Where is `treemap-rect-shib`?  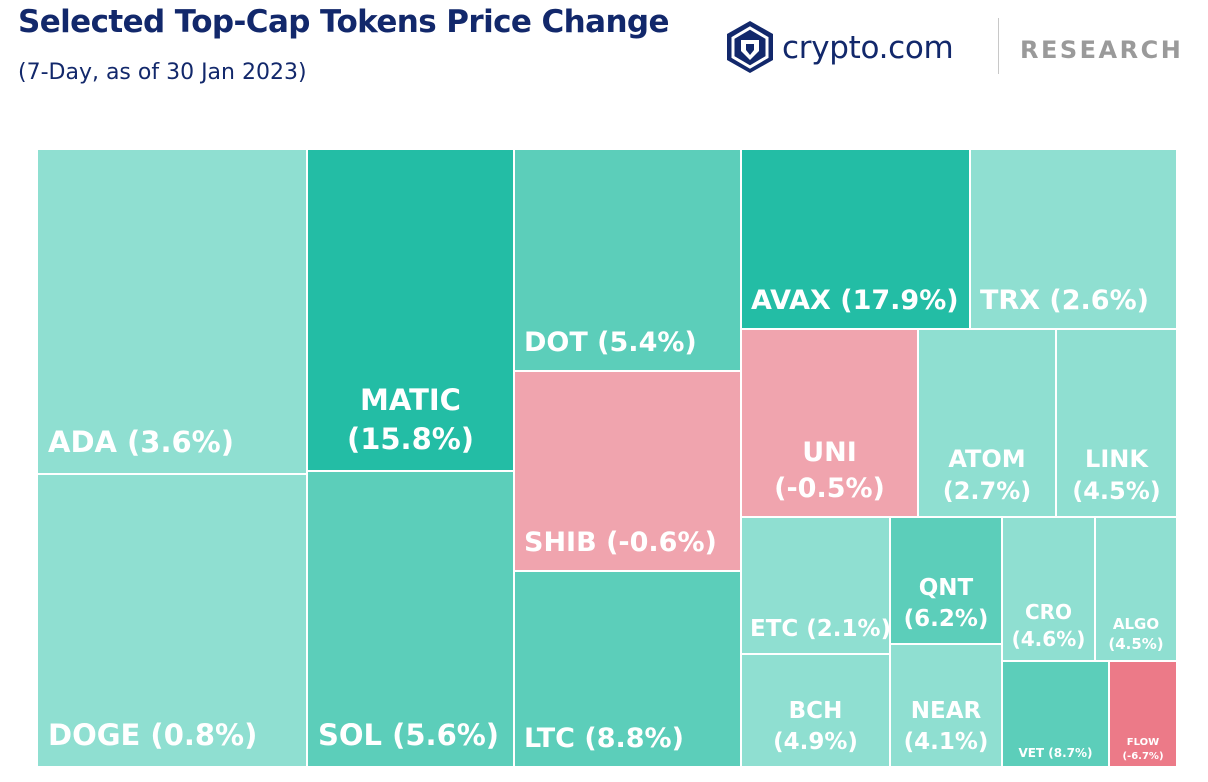 treemap-rect-shib is located at coordinates (627, 471).